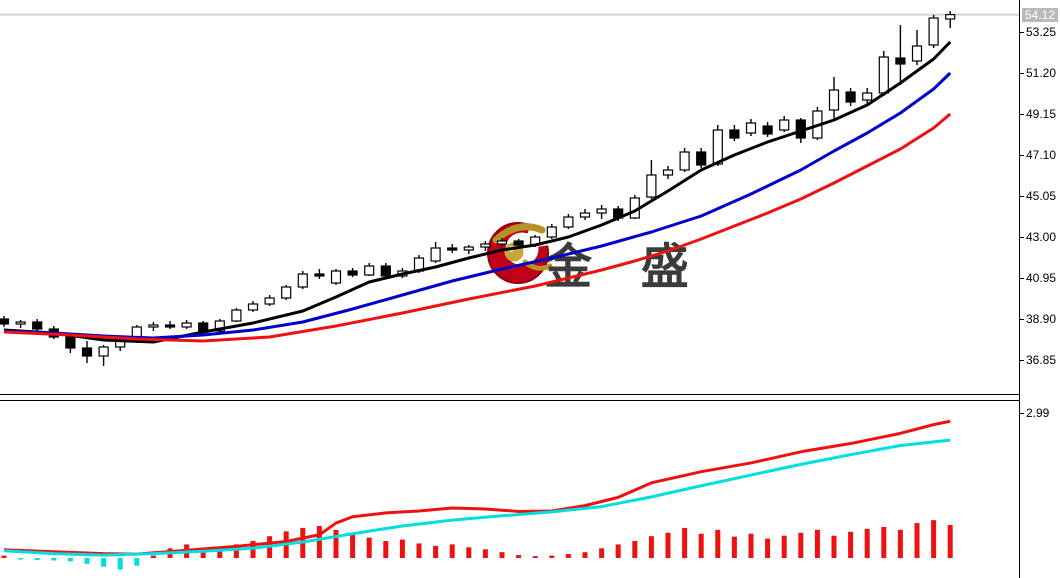 The height and width of the screenshot is (578, 1060). I want to click on price-tick-label: 51.20, so click(1041, 73).